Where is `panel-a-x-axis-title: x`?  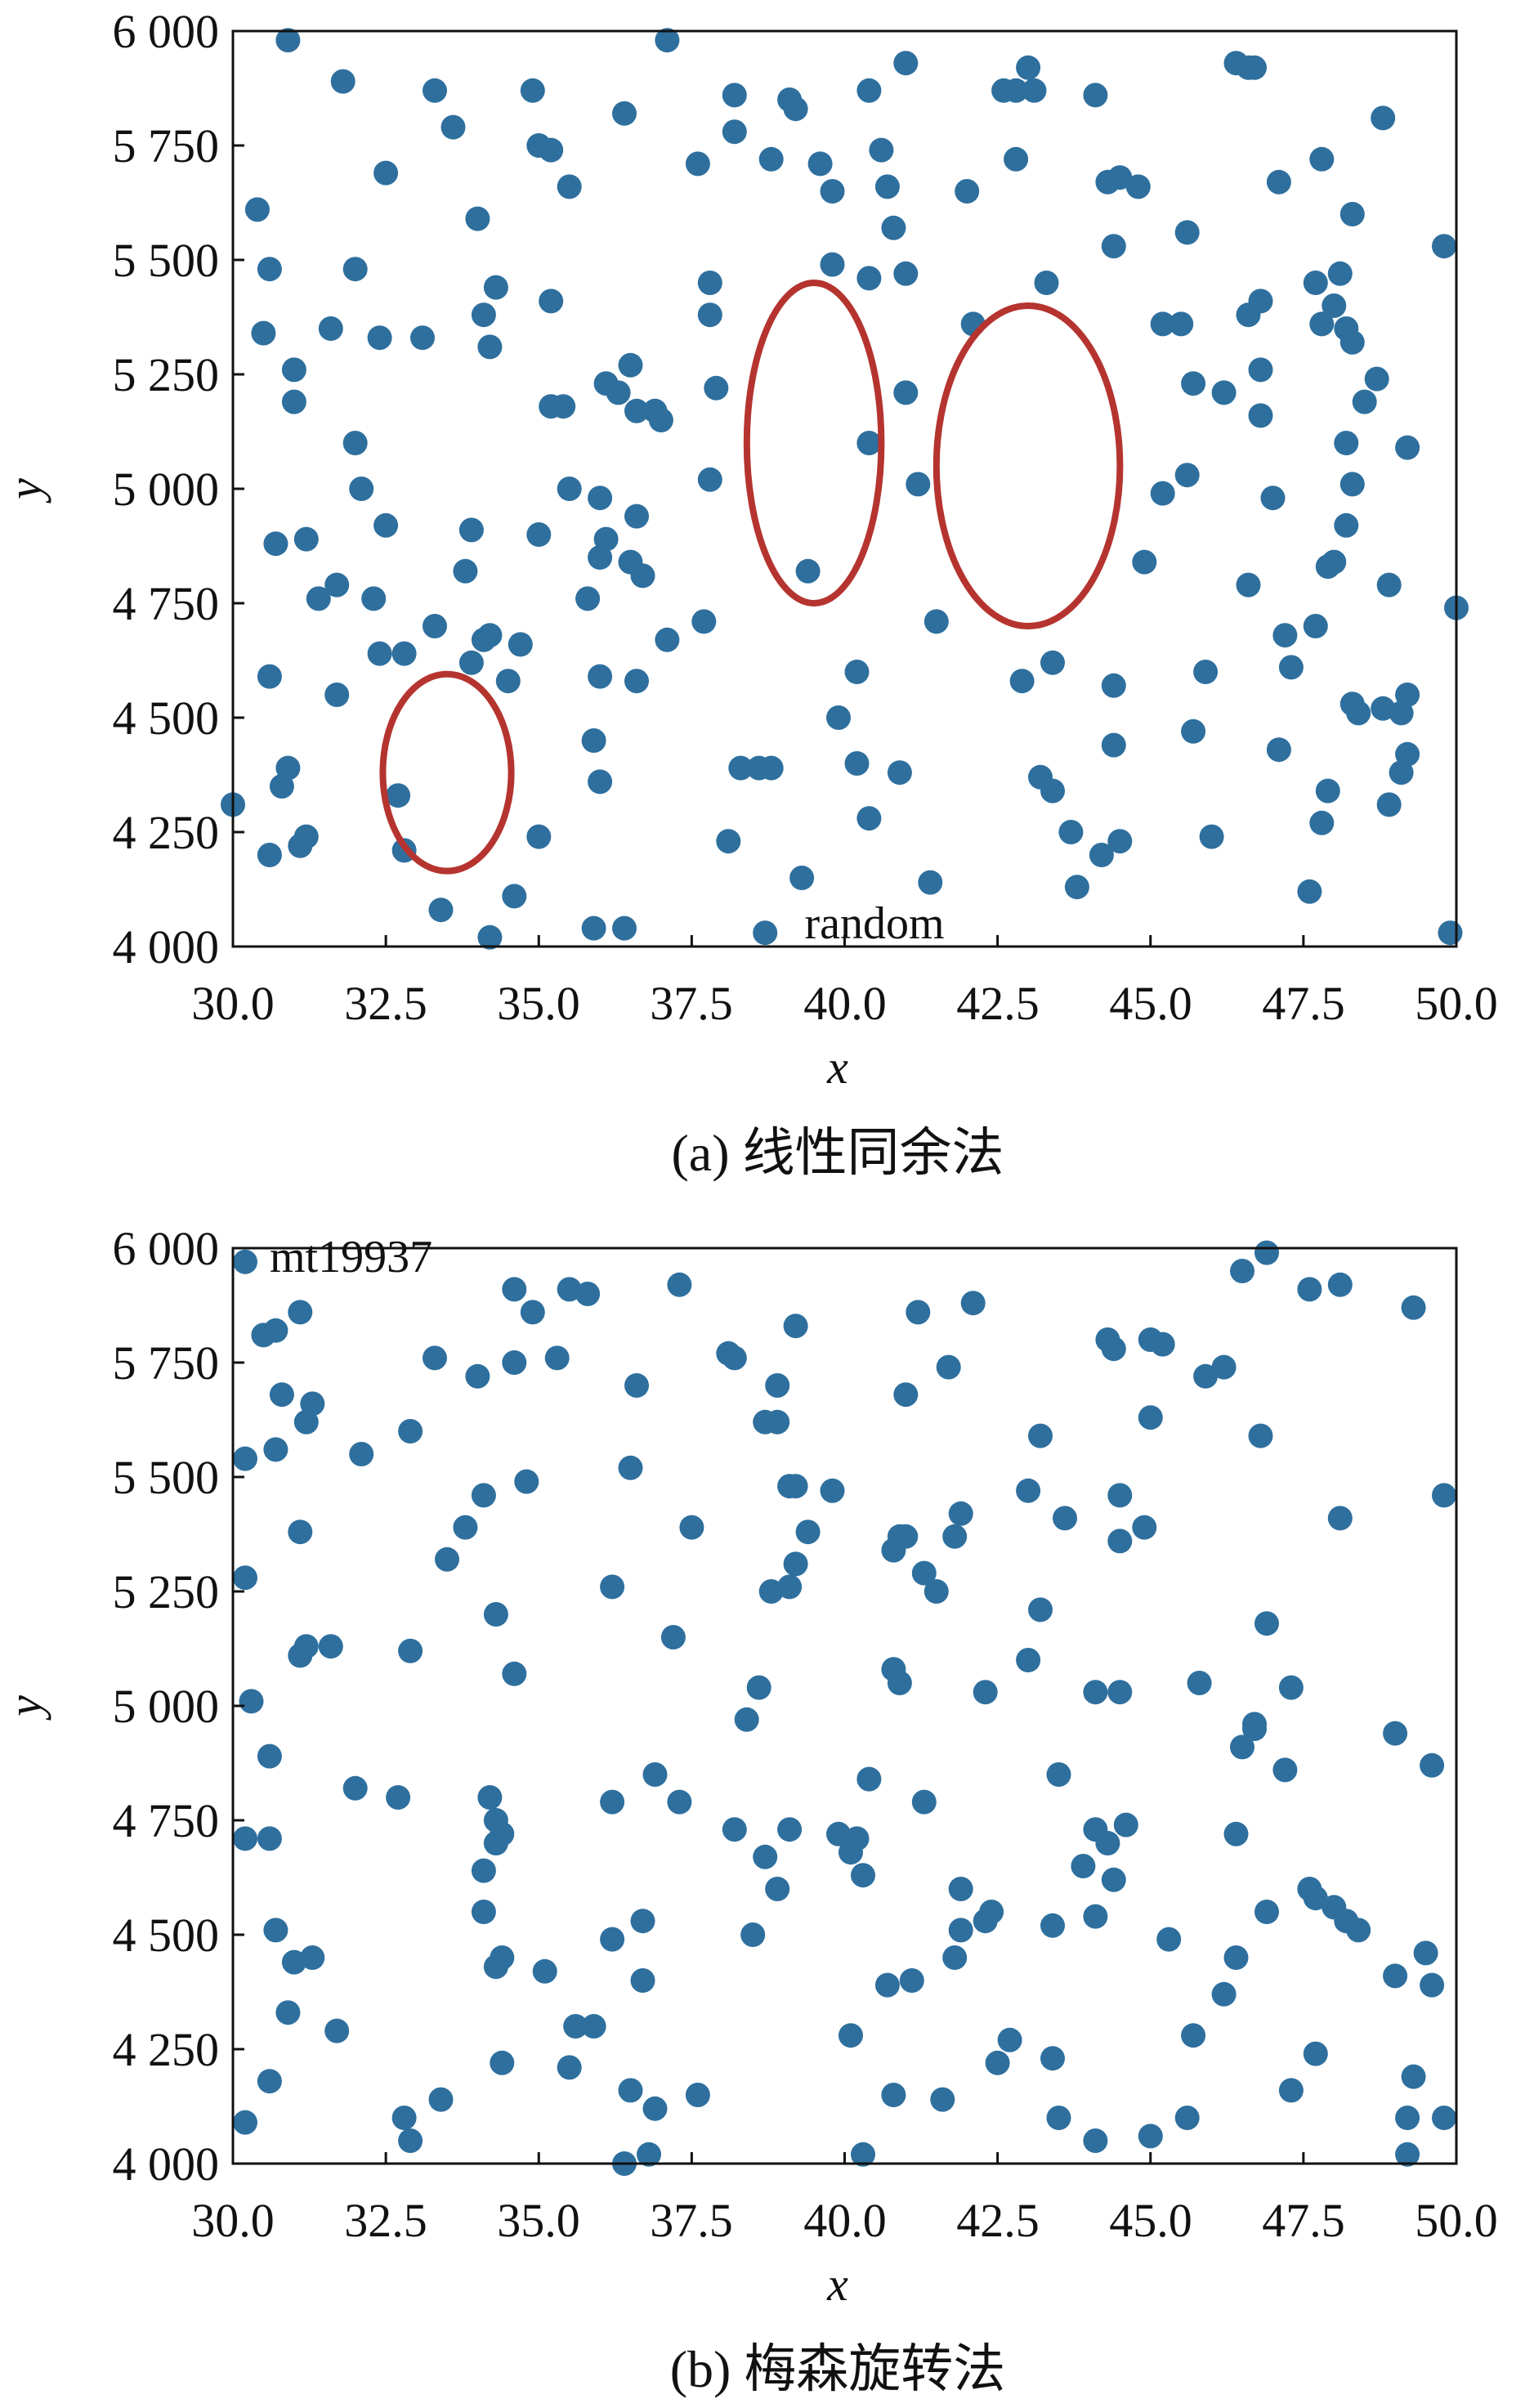 panel-a-x-axis-title: x is located at coordinates (837, 1067).